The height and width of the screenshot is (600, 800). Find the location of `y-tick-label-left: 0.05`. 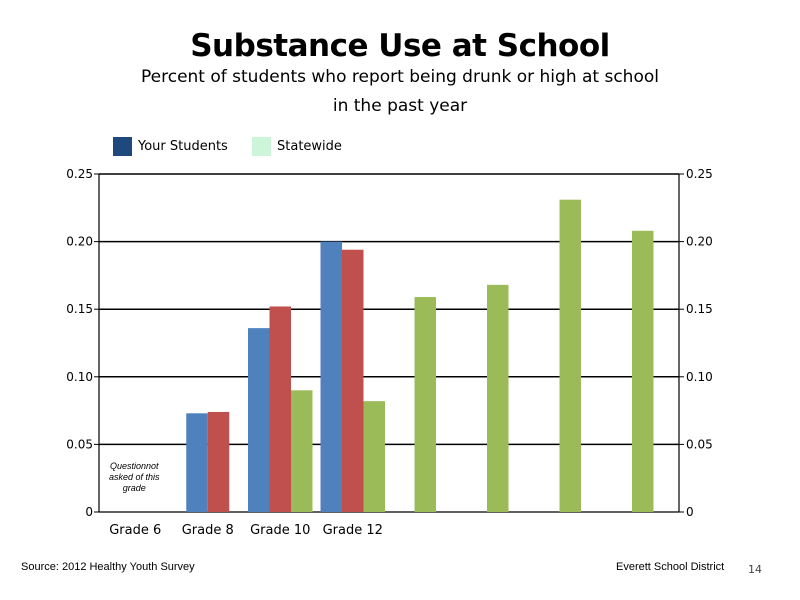

y-tick-label-left: 0.05 is located at coordinates (79, 444).